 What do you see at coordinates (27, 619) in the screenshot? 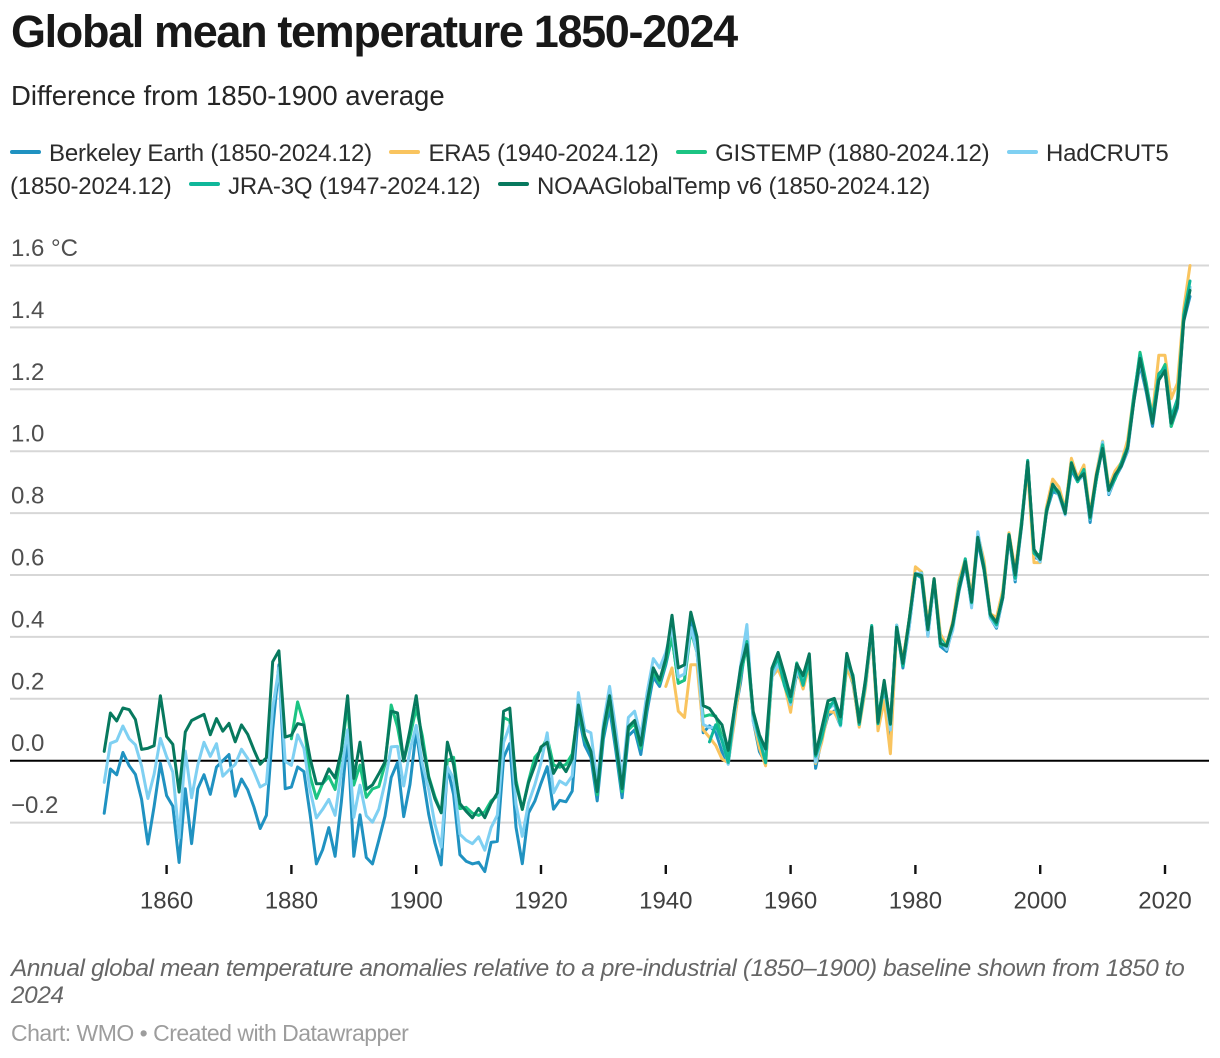
I see `svg-text: 0.4` at bounding box center [27, 619].